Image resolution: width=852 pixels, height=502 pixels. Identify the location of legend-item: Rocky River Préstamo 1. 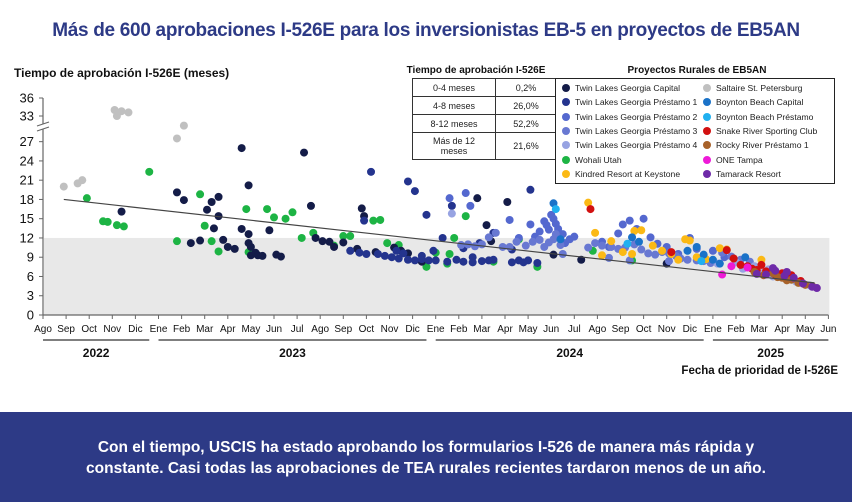
(756, 145).